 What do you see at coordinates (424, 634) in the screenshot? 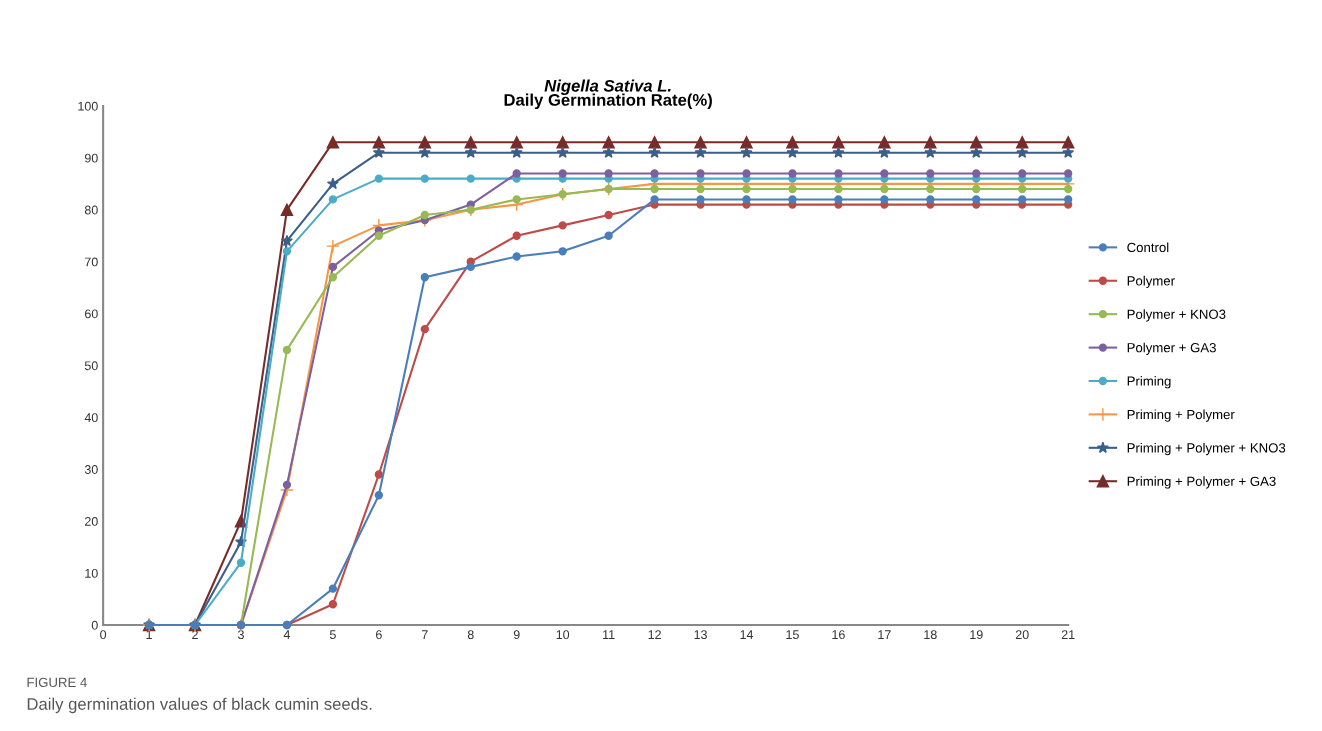
I see `x-tick-label: 7` at bounding box center [424, 634].